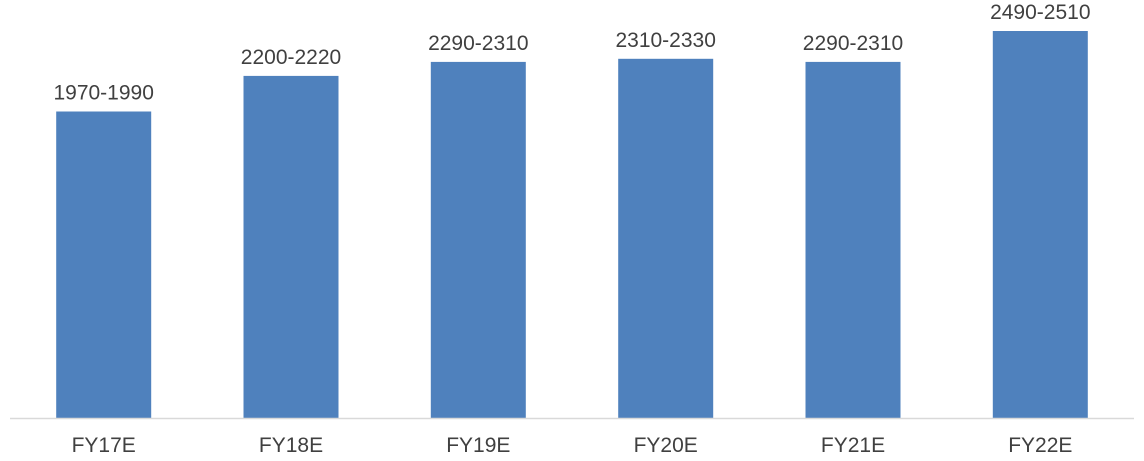  Describe the element at coordinates (1040, 224) in the screenshot. I see `bar-fy22e` at that location.